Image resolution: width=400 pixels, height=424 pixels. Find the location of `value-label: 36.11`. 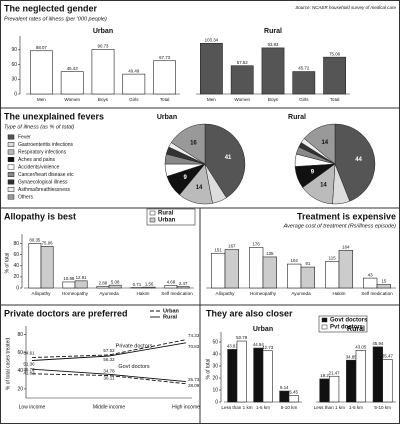

value-label: 36.11 is located at coordinates (109, 378).